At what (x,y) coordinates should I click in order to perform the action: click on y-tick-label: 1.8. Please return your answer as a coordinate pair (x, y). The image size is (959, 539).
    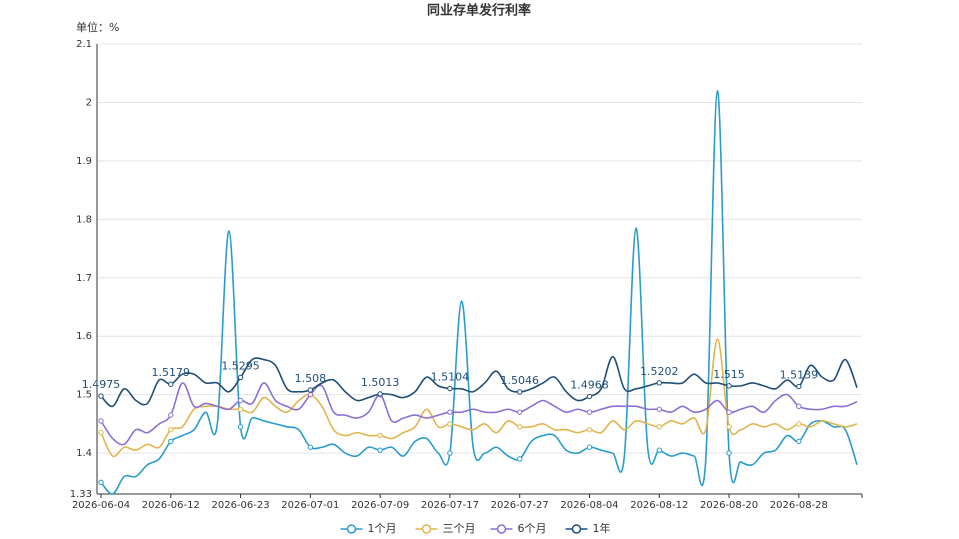
    Looking at the image, I should click on (84, 219).